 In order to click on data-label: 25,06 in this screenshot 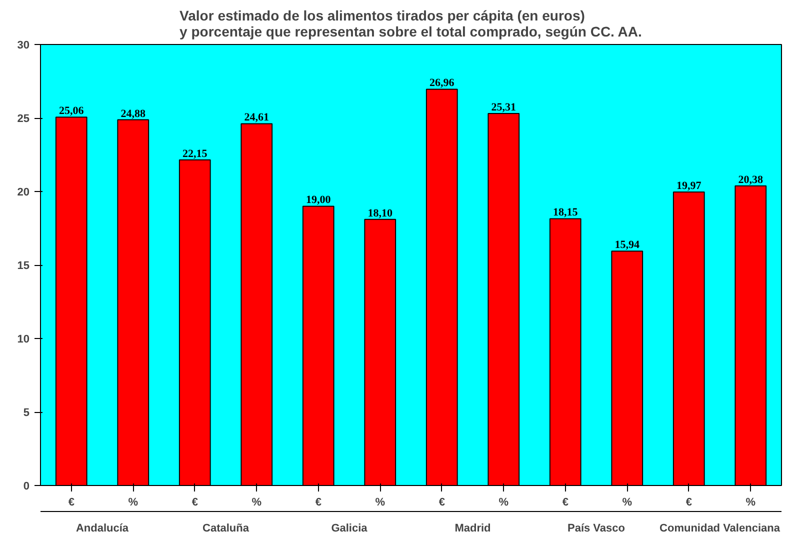, I will do `click(71, 111)`.